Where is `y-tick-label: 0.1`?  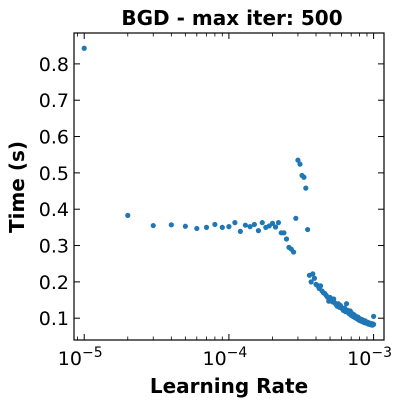
y-tick-label: 0.1 is located at coordinates (54, 319).